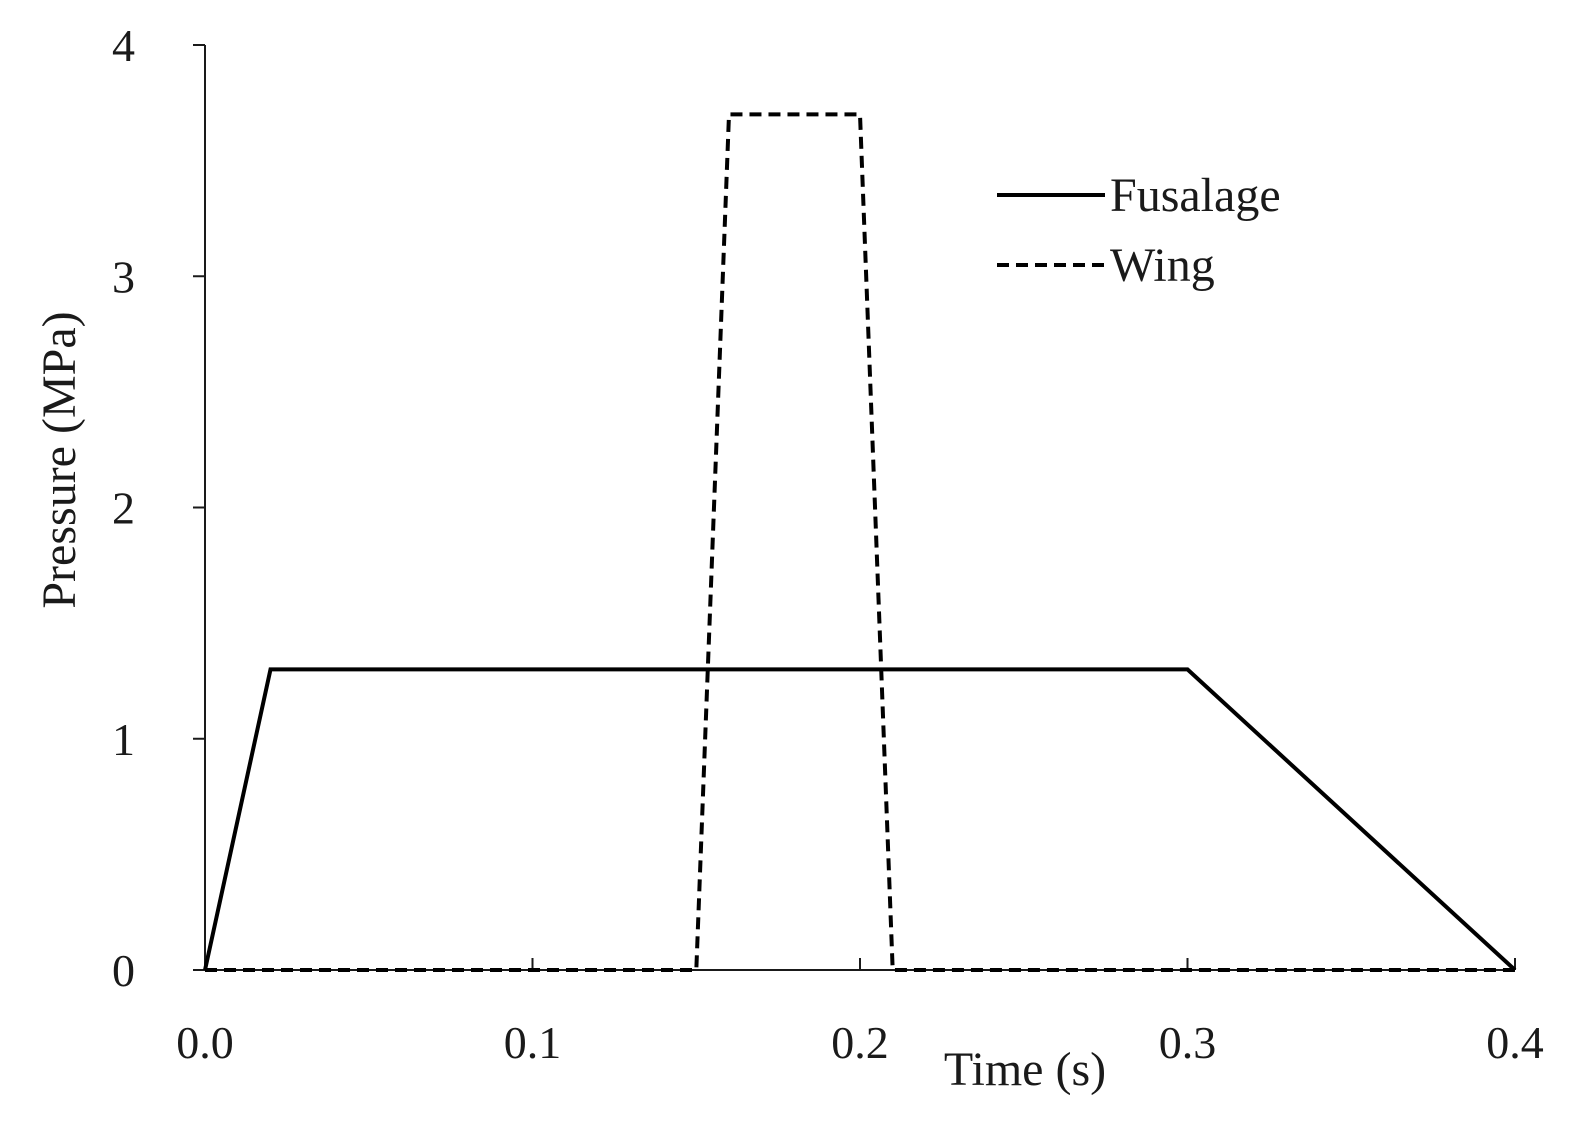 This screenshot has height=1136, width=1593. What do you see at coordinates (533, 1042) in the screenshot?
I see `x-tick-label: 0.1` at bounding box center [533, 1042].